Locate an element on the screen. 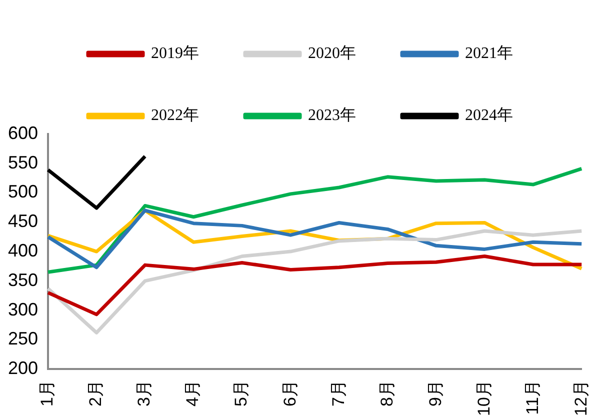 The width and height of the screenshot is (605, 419). y-tick-label: 450 is located at coordinates (23, 221).